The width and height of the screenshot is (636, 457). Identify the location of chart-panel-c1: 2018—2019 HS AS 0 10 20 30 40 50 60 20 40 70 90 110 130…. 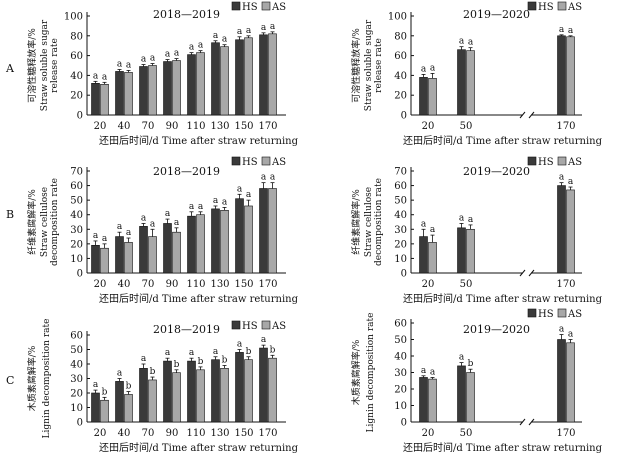
(162, 386).